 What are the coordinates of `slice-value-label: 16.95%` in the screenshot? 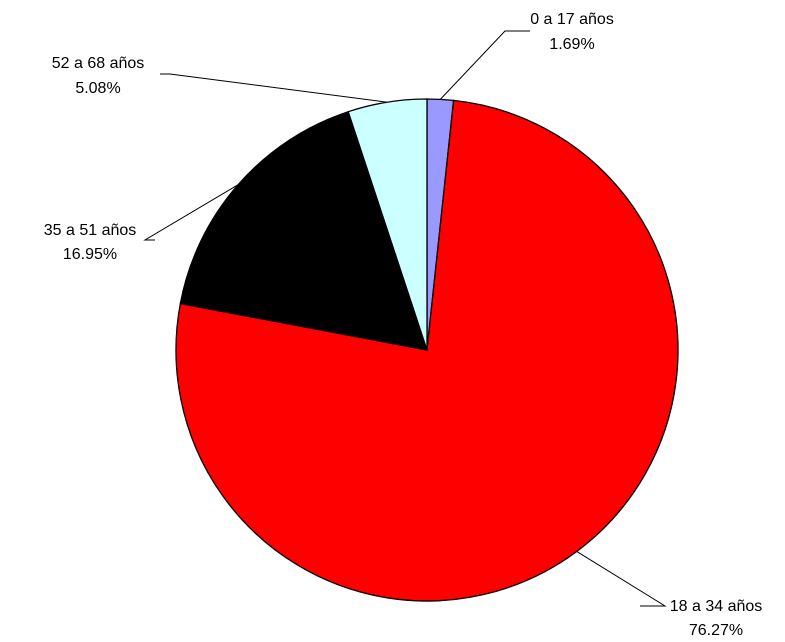 It's located at (90, 254).